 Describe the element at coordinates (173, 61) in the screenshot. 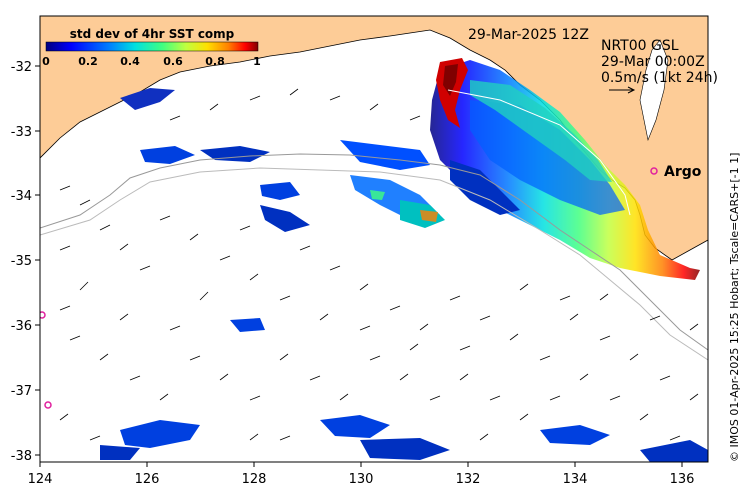

I see `colorbar-tick: 0.6` at that location.